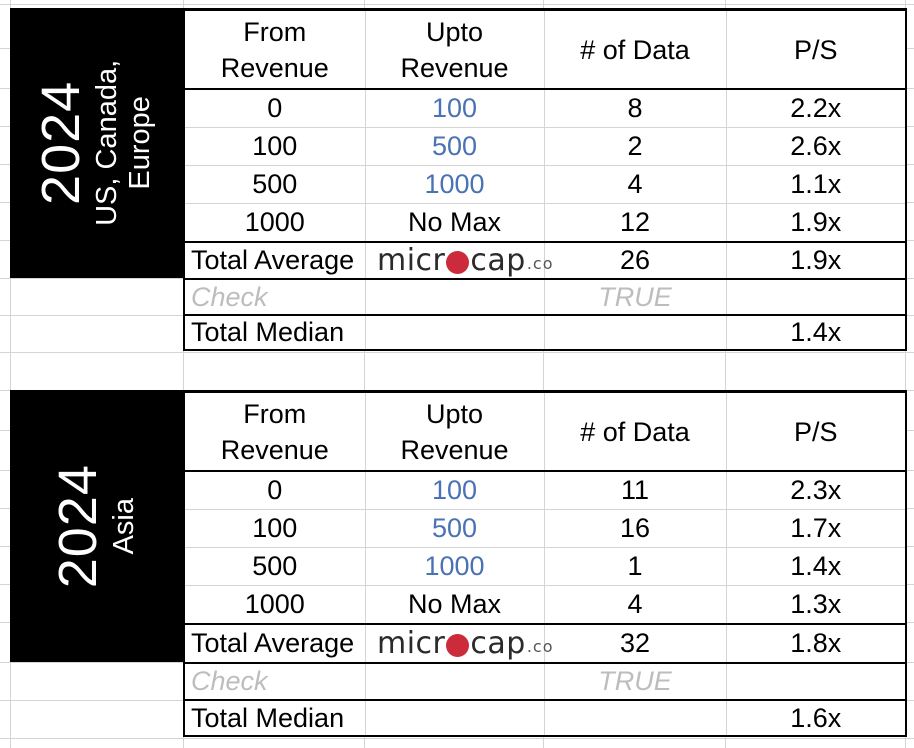 The width and height of the screenshot is (914, 748). I want to click on table-row: 1000 No Max 12 1.9x, so click(545, 223).